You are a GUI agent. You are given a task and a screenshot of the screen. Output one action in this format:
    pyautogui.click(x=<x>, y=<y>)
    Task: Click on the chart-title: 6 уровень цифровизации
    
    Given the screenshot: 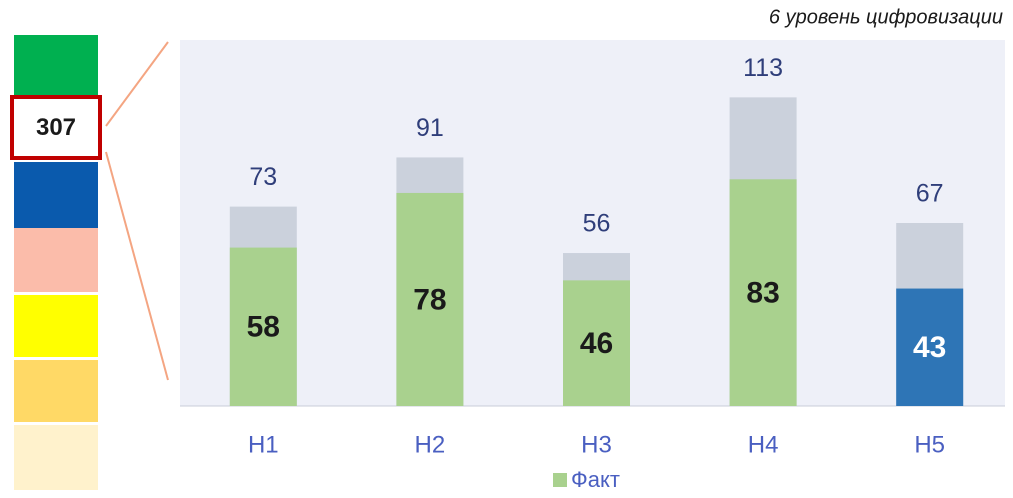 What is the action you would take?
    pyautogui.click(x=886, y=17)
    